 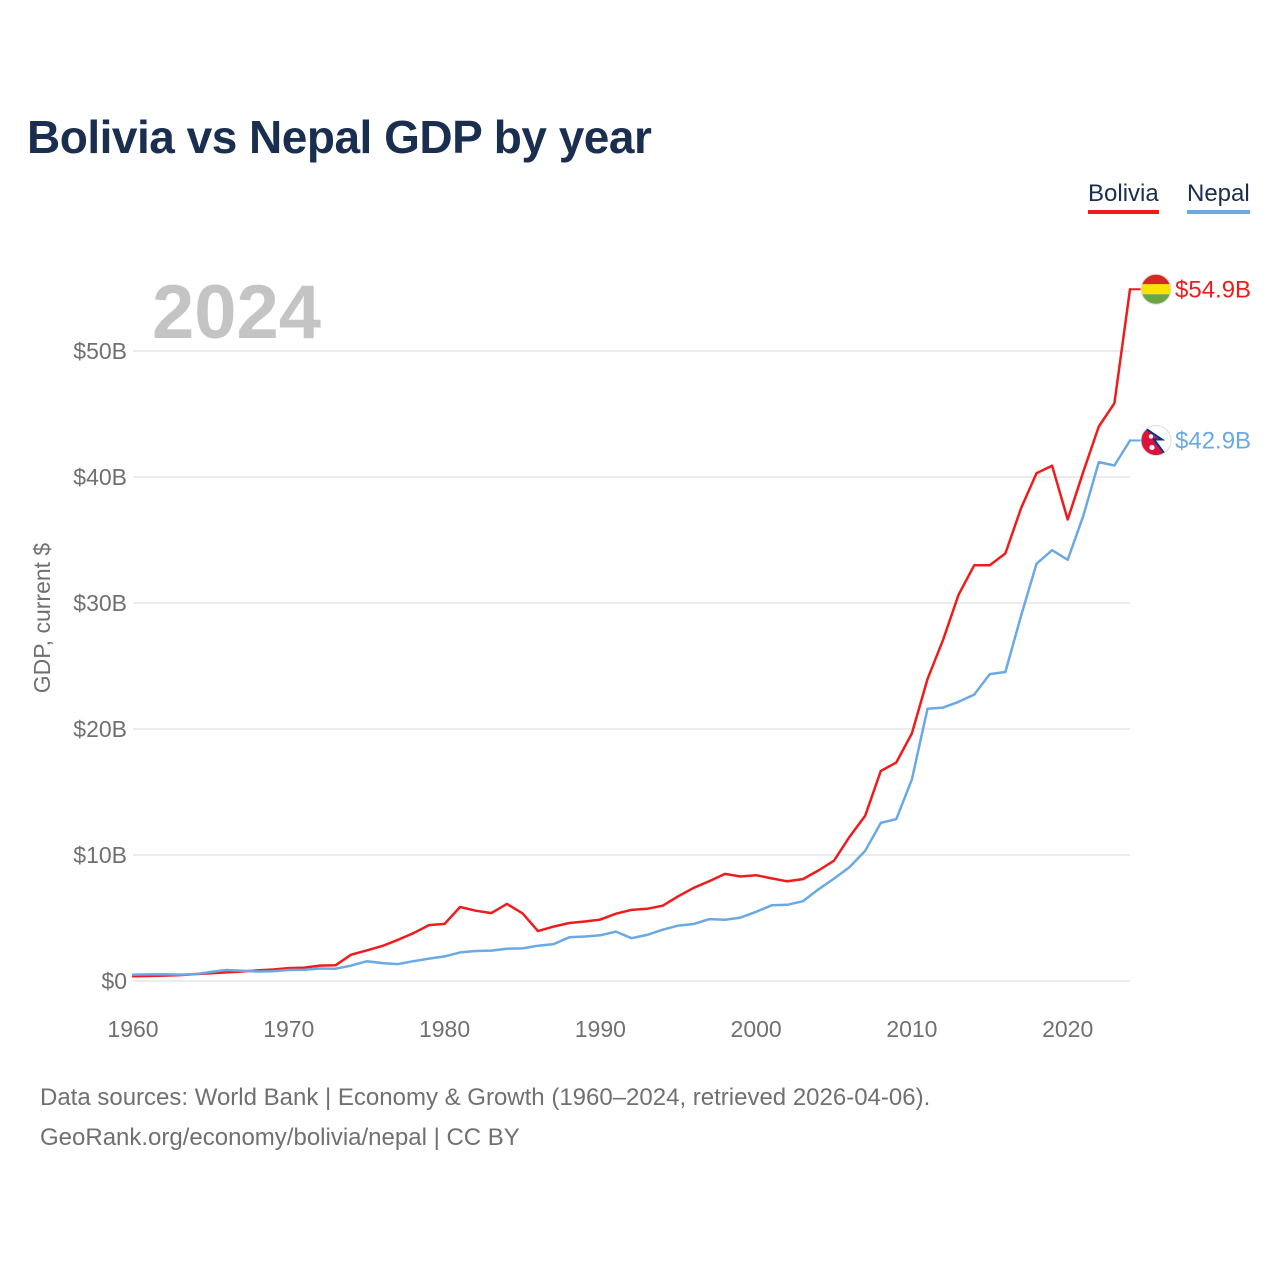 I want to click on y-tick-label: $50B, so click(x=100, y=351).